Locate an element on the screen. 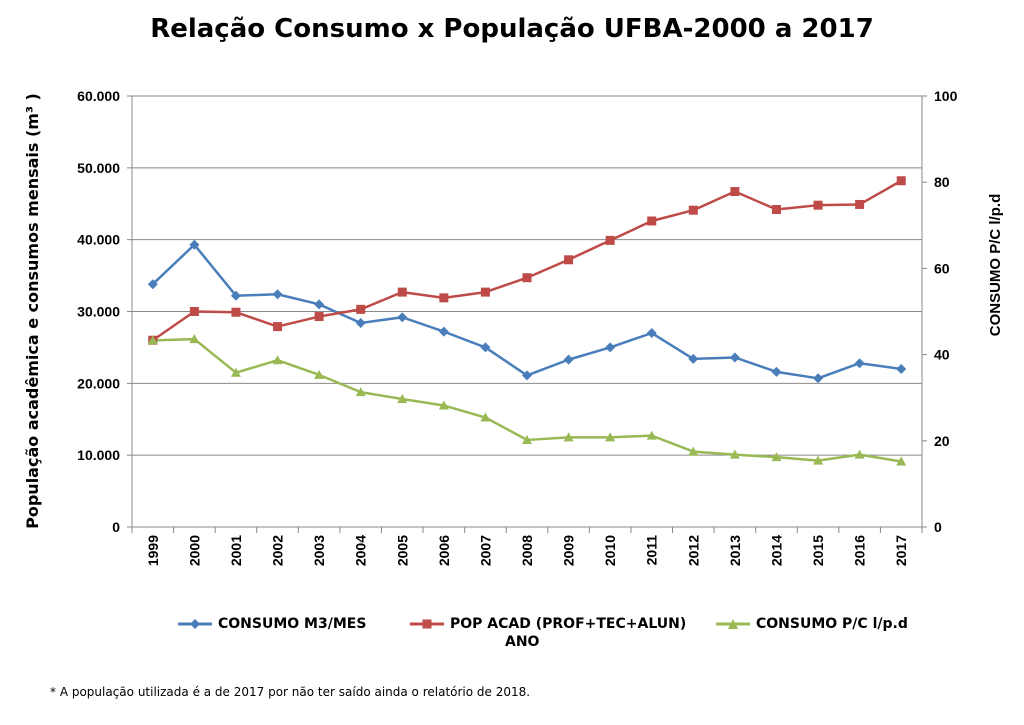 This screenshot has height=725, width=1024. legend-label: CONSUMO P/C l/p.d is located at coordinates (832, 624).